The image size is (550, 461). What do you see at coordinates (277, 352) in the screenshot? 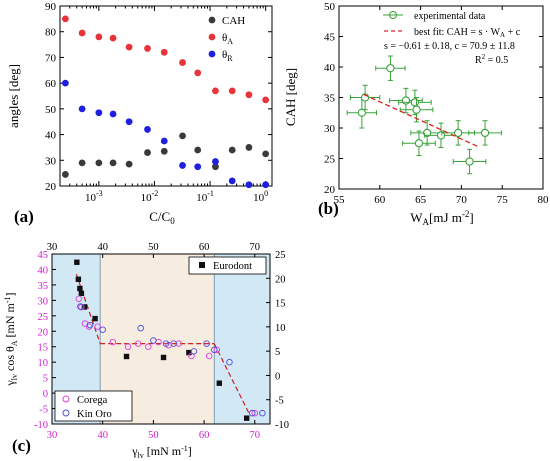
I see `right-y-tick-label: 5` at bounding box center [277, 352].